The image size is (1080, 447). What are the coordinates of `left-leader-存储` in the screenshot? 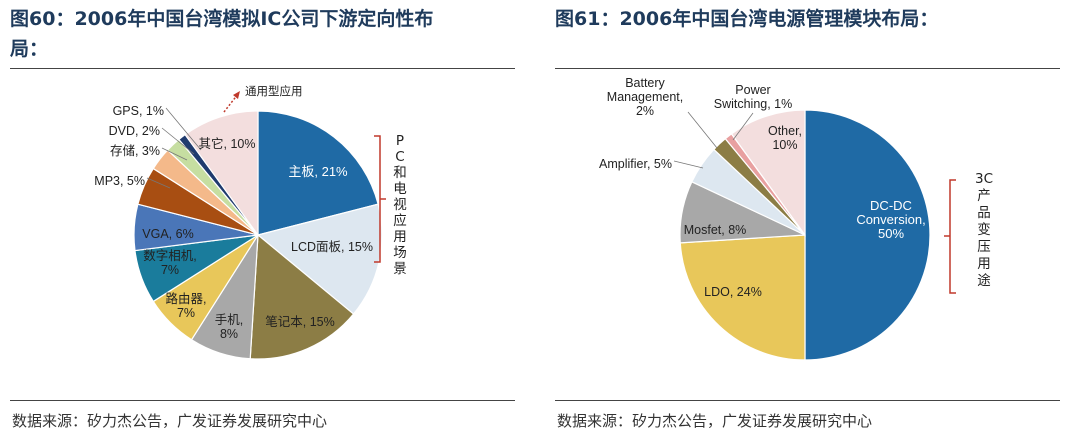 It's located at (174, 154).